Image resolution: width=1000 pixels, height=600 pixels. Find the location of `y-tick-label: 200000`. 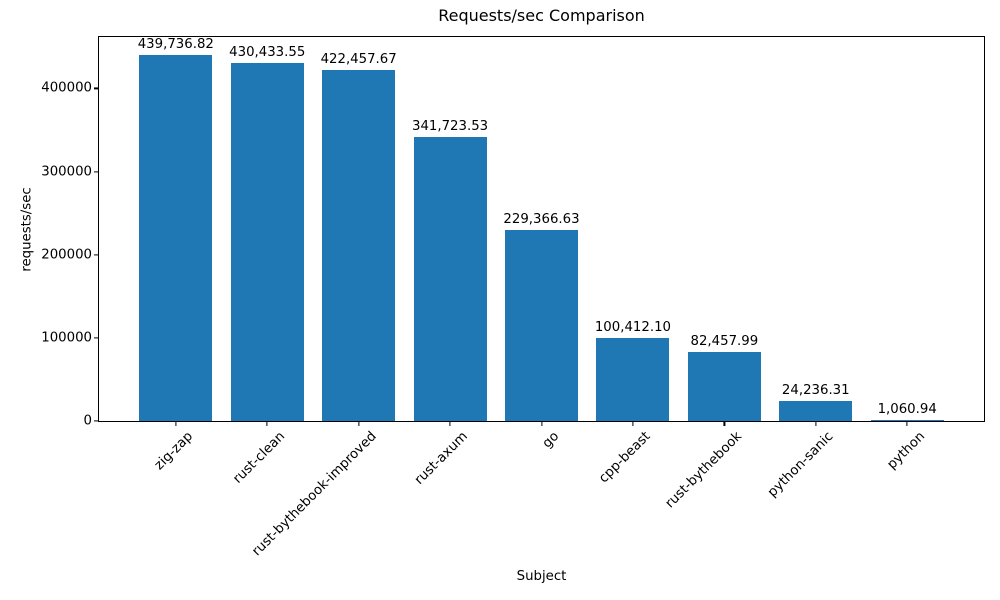

y-tick-label: 200000 is located at coordinates (66, 255).